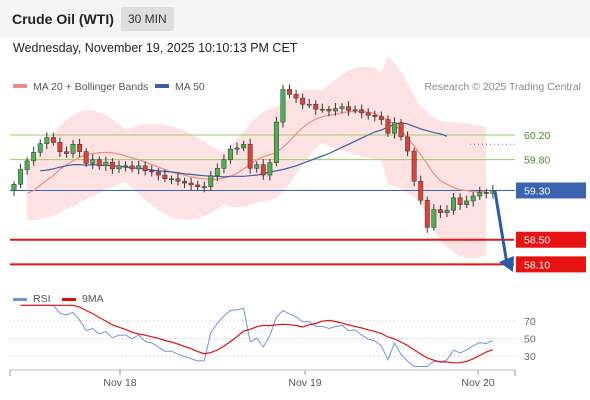 This screenshot has height=400, width=590. I want to click on ma20-legend-swatch, so click(20, 86).